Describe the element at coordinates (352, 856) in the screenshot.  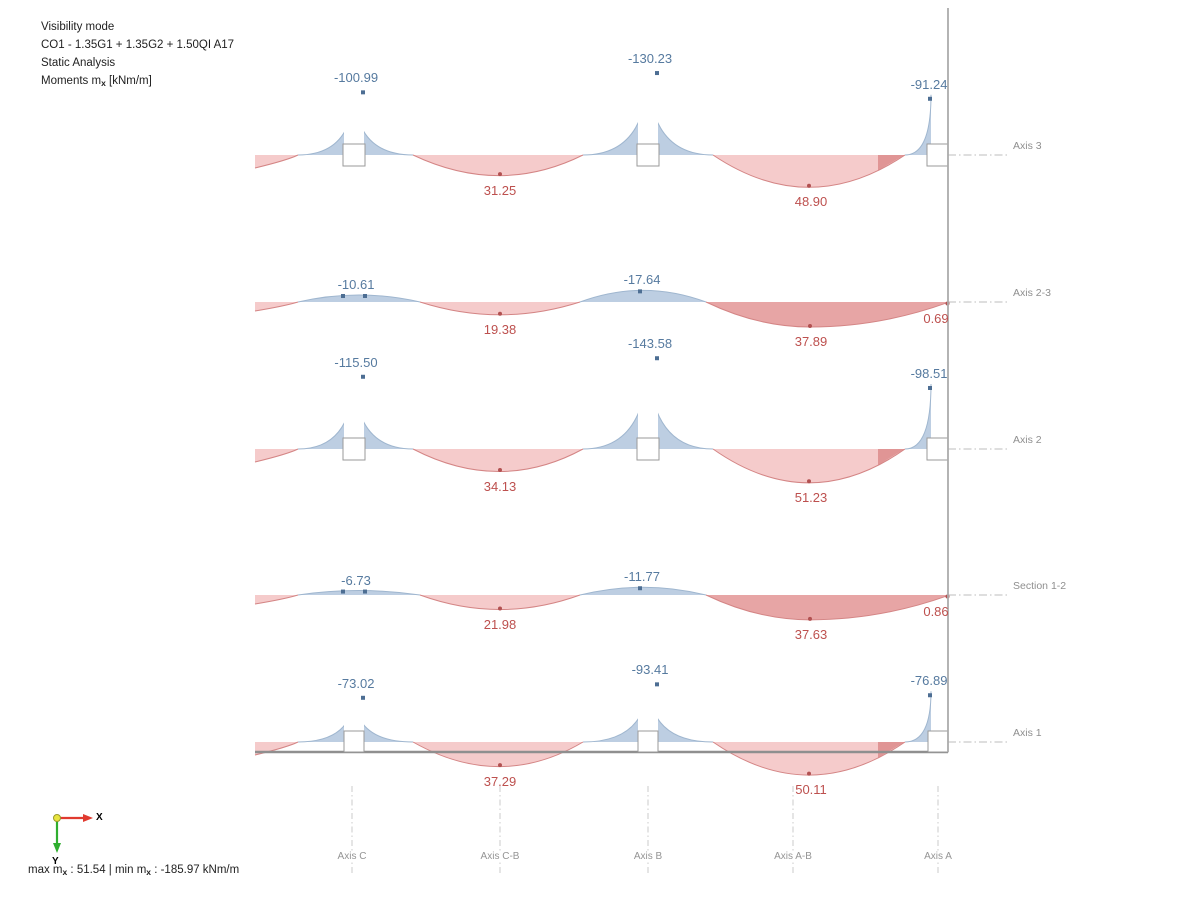
I see `grid-axis-label: Axis C` at that location.